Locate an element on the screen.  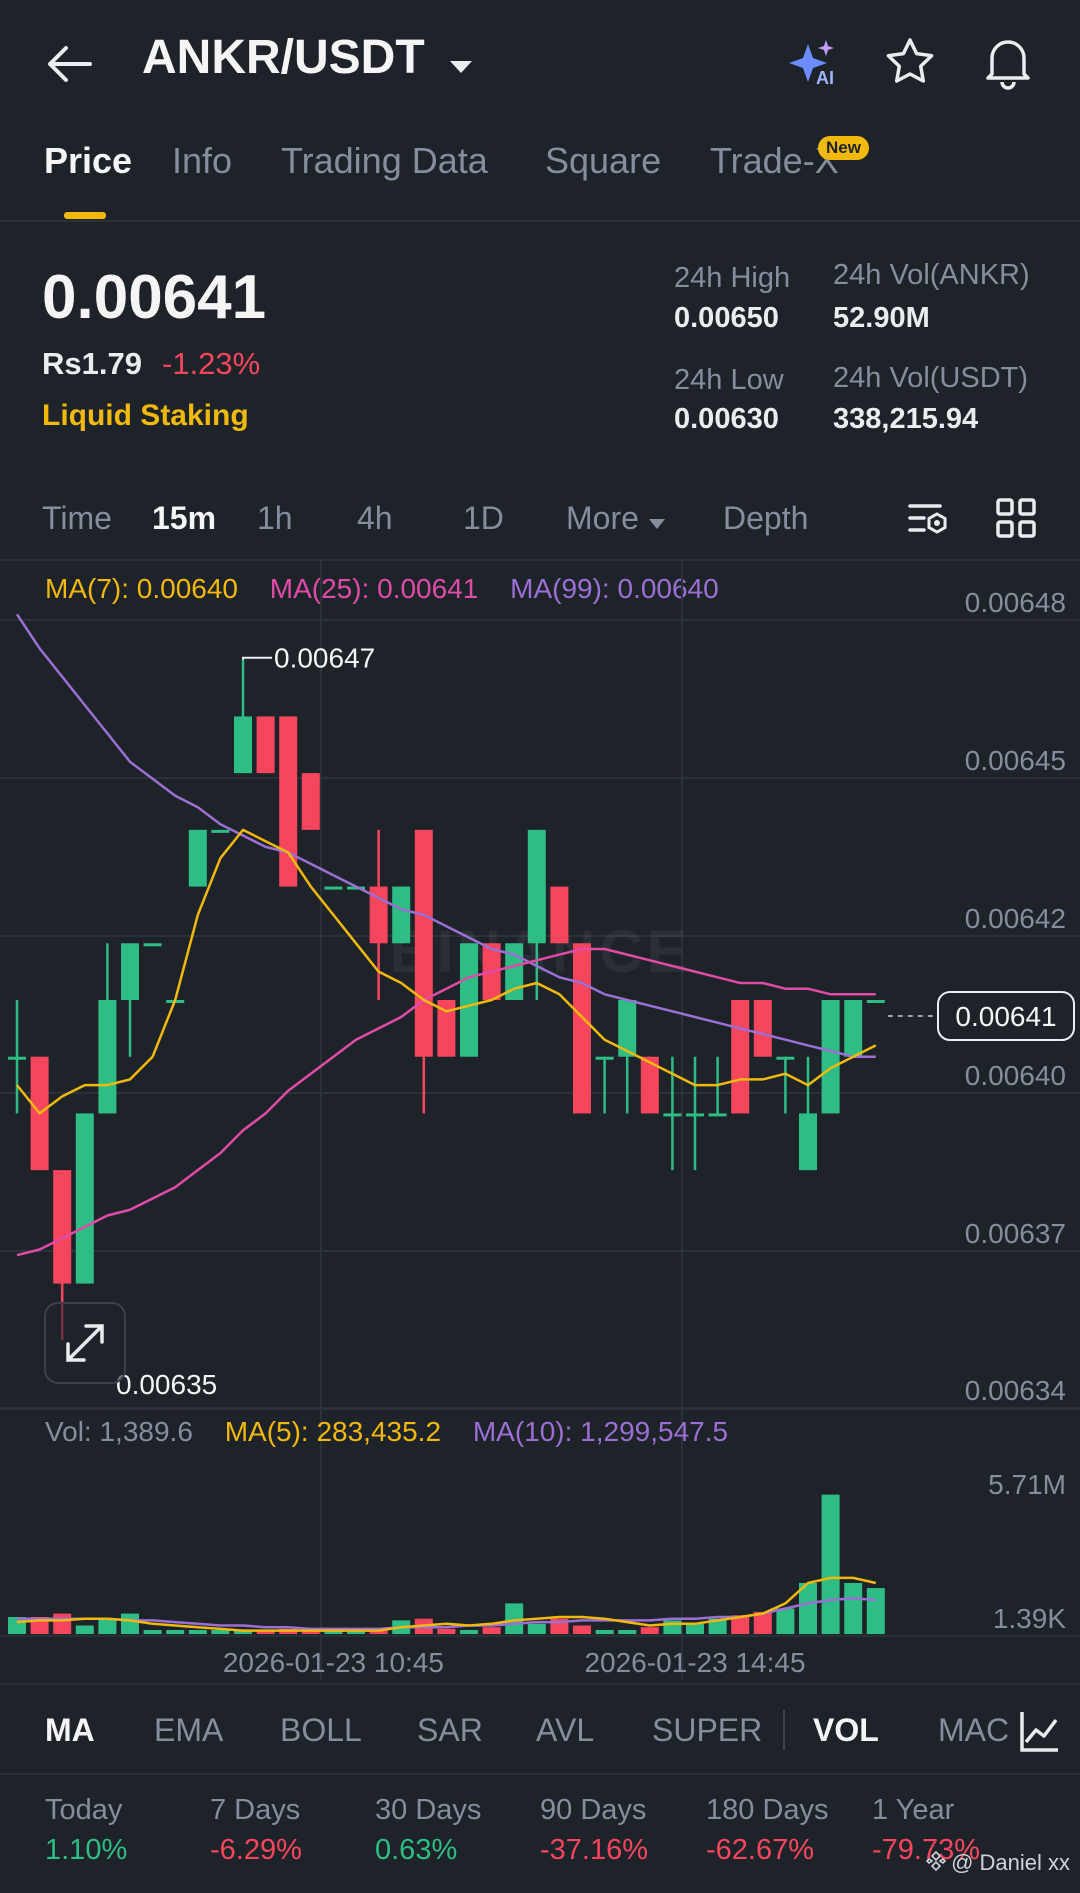
chart-settings-icon is located at coordinates (928, 518).